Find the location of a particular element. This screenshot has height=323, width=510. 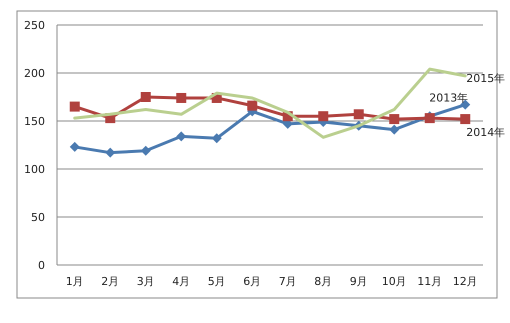

x-tick-label: 2月 is located at coordinates (110, 281).